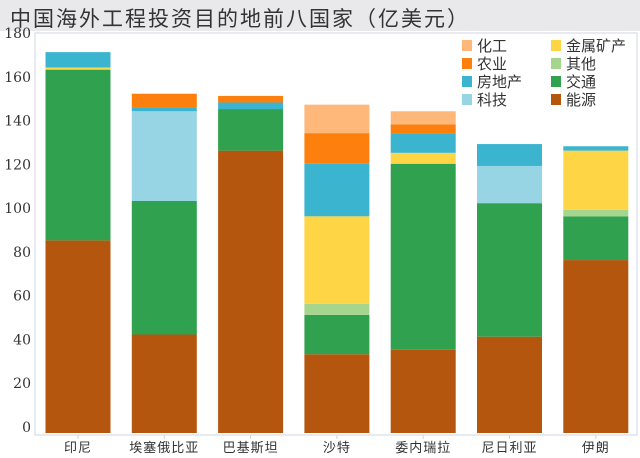  I want to click on y-tick-label: 0, so click(26, 428).